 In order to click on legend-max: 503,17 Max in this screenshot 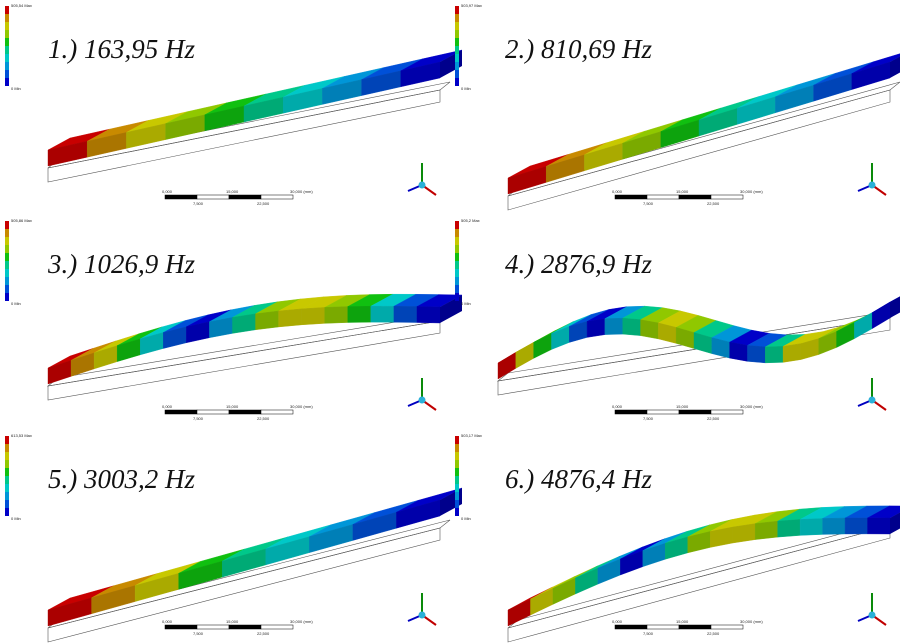, I will do `click(471, 435)`.